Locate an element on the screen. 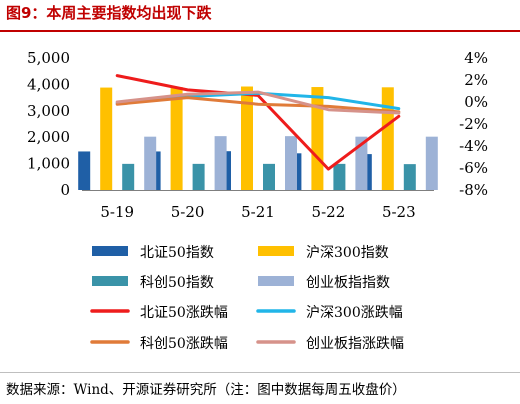 The width and height of the screenshot is (520, 404). left-axis-tick-label: 1,000 is located at coordinates (48, 164).